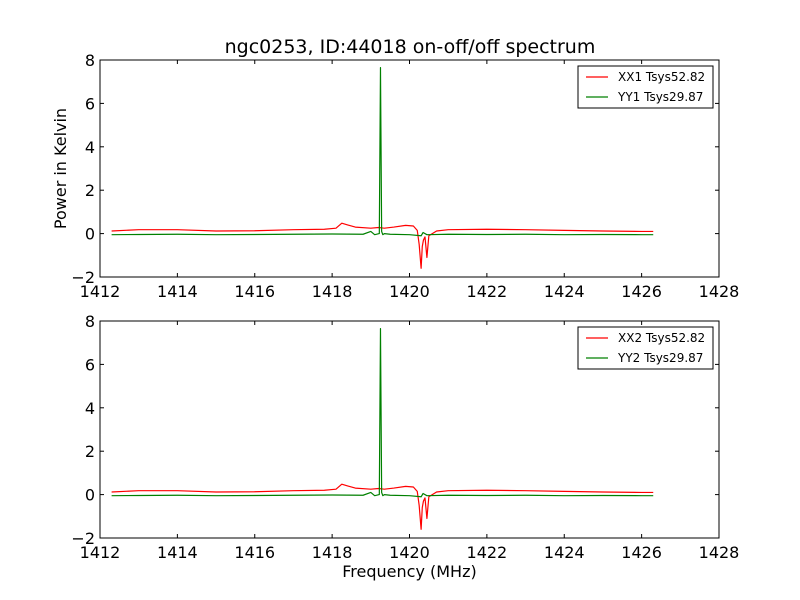 This screenshot has height=600, width=800. Describe the element at coordinates (661, 338) in the screenshot. I see `legend-entry: XX2 Tsys52.82` at that location.